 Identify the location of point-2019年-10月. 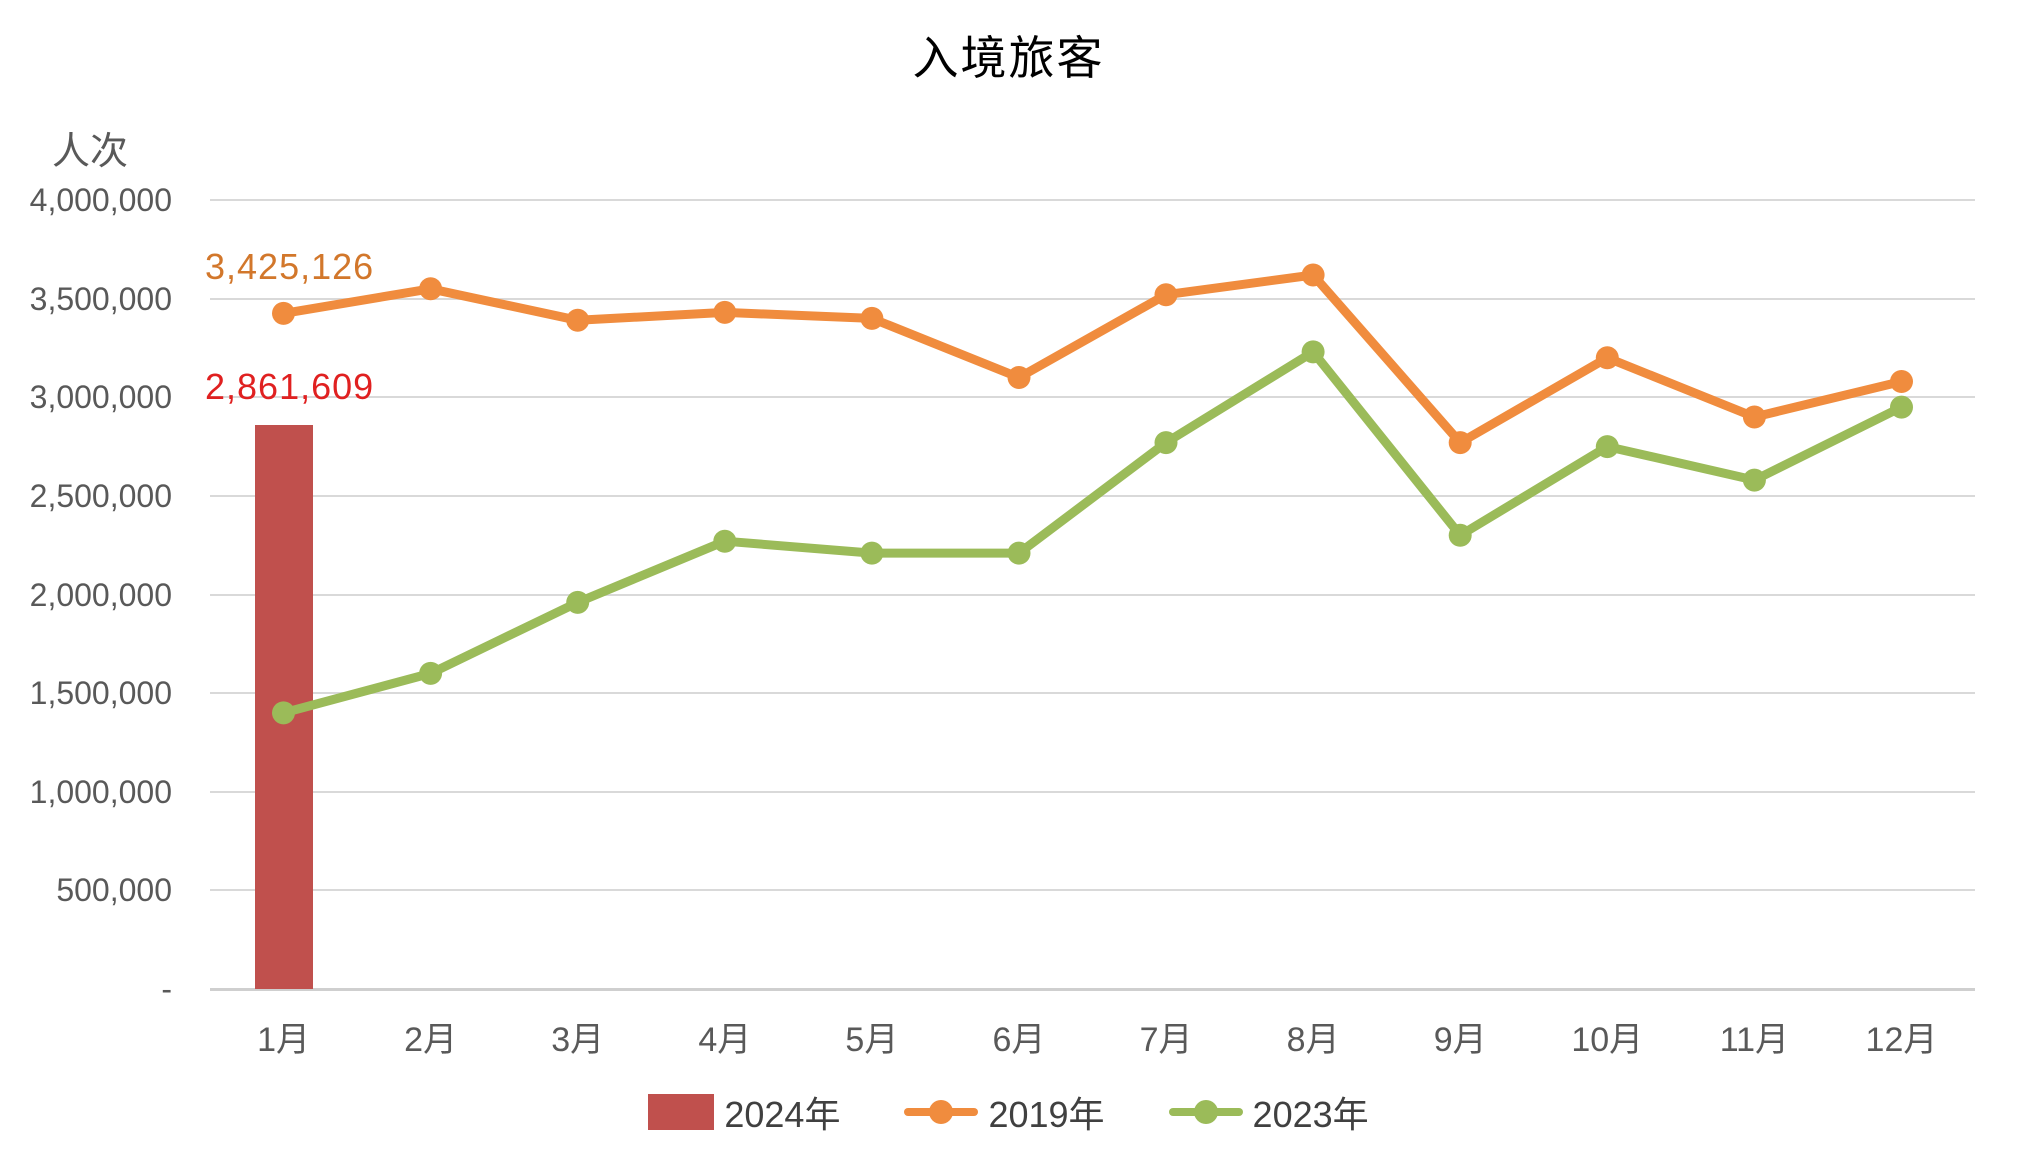
(1607, 358).